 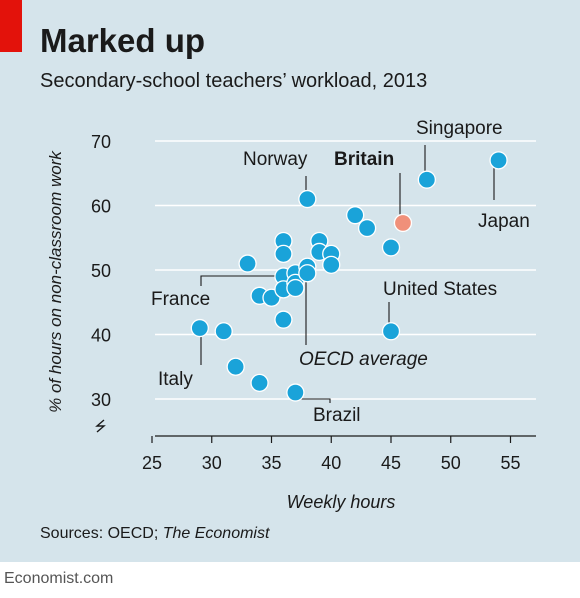 I want to click on x-tick-label: 30, so click(x=212, y=463).